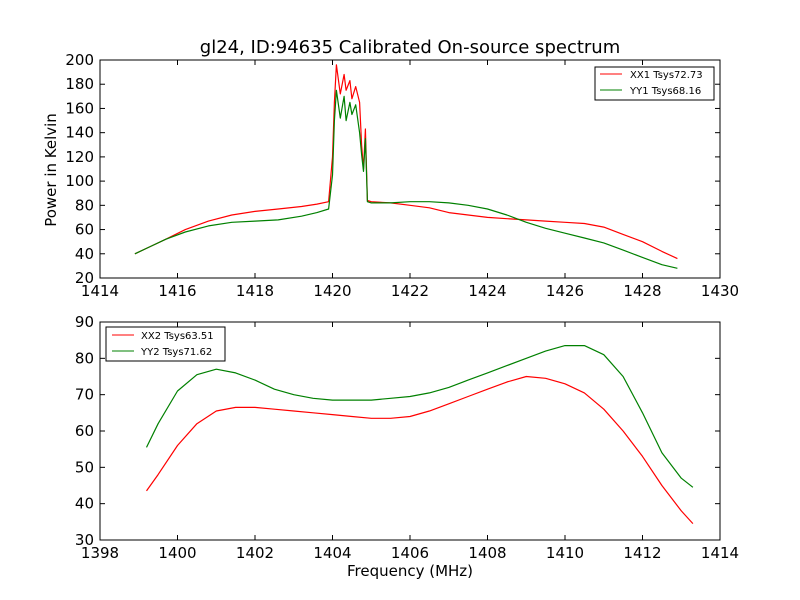  What do you see at coordinates (177, 336) in the screenshot?
I see `bottom-legend-label-xx2: XX2 Tsys63.51` at bounding box center [177, 336].